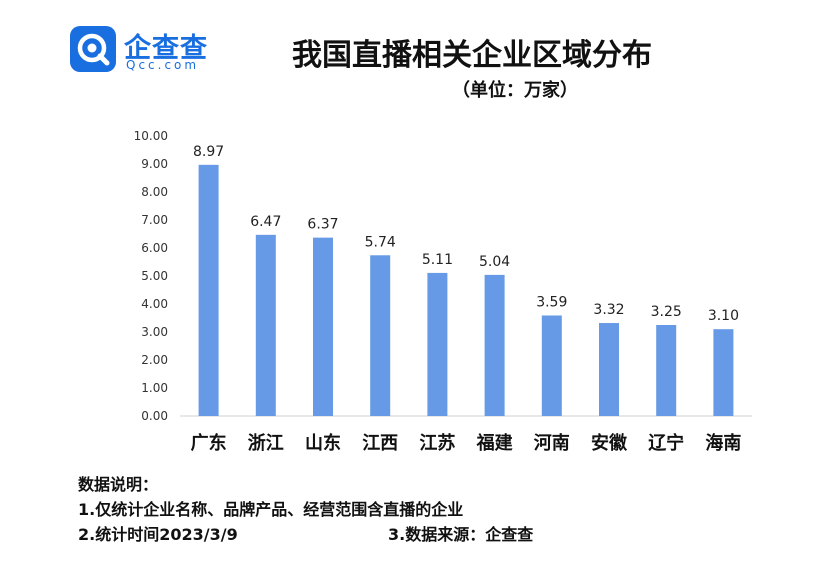 The width and height of the screenshot is (826, 568). What do you see at coordinates (380, 443) in the screenshot?
I see `x-category-label: 江西` at bounding box center [380, 443].